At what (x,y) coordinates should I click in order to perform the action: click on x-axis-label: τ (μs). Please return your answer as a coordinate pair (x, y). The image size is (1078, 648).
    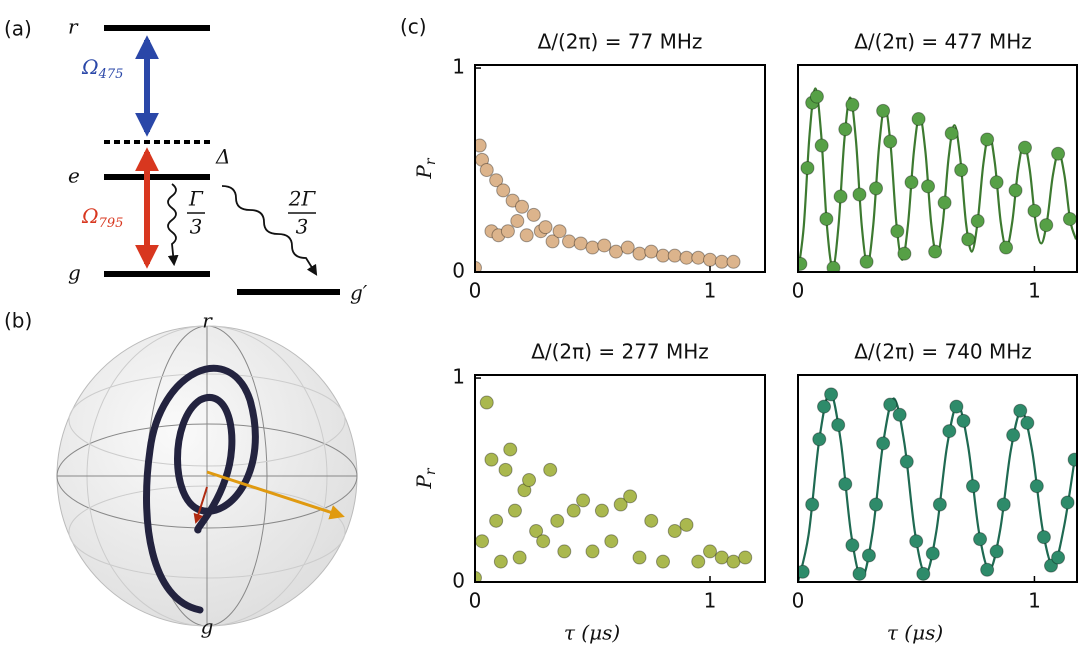
    Looking at the image, I should click on (915, 633).